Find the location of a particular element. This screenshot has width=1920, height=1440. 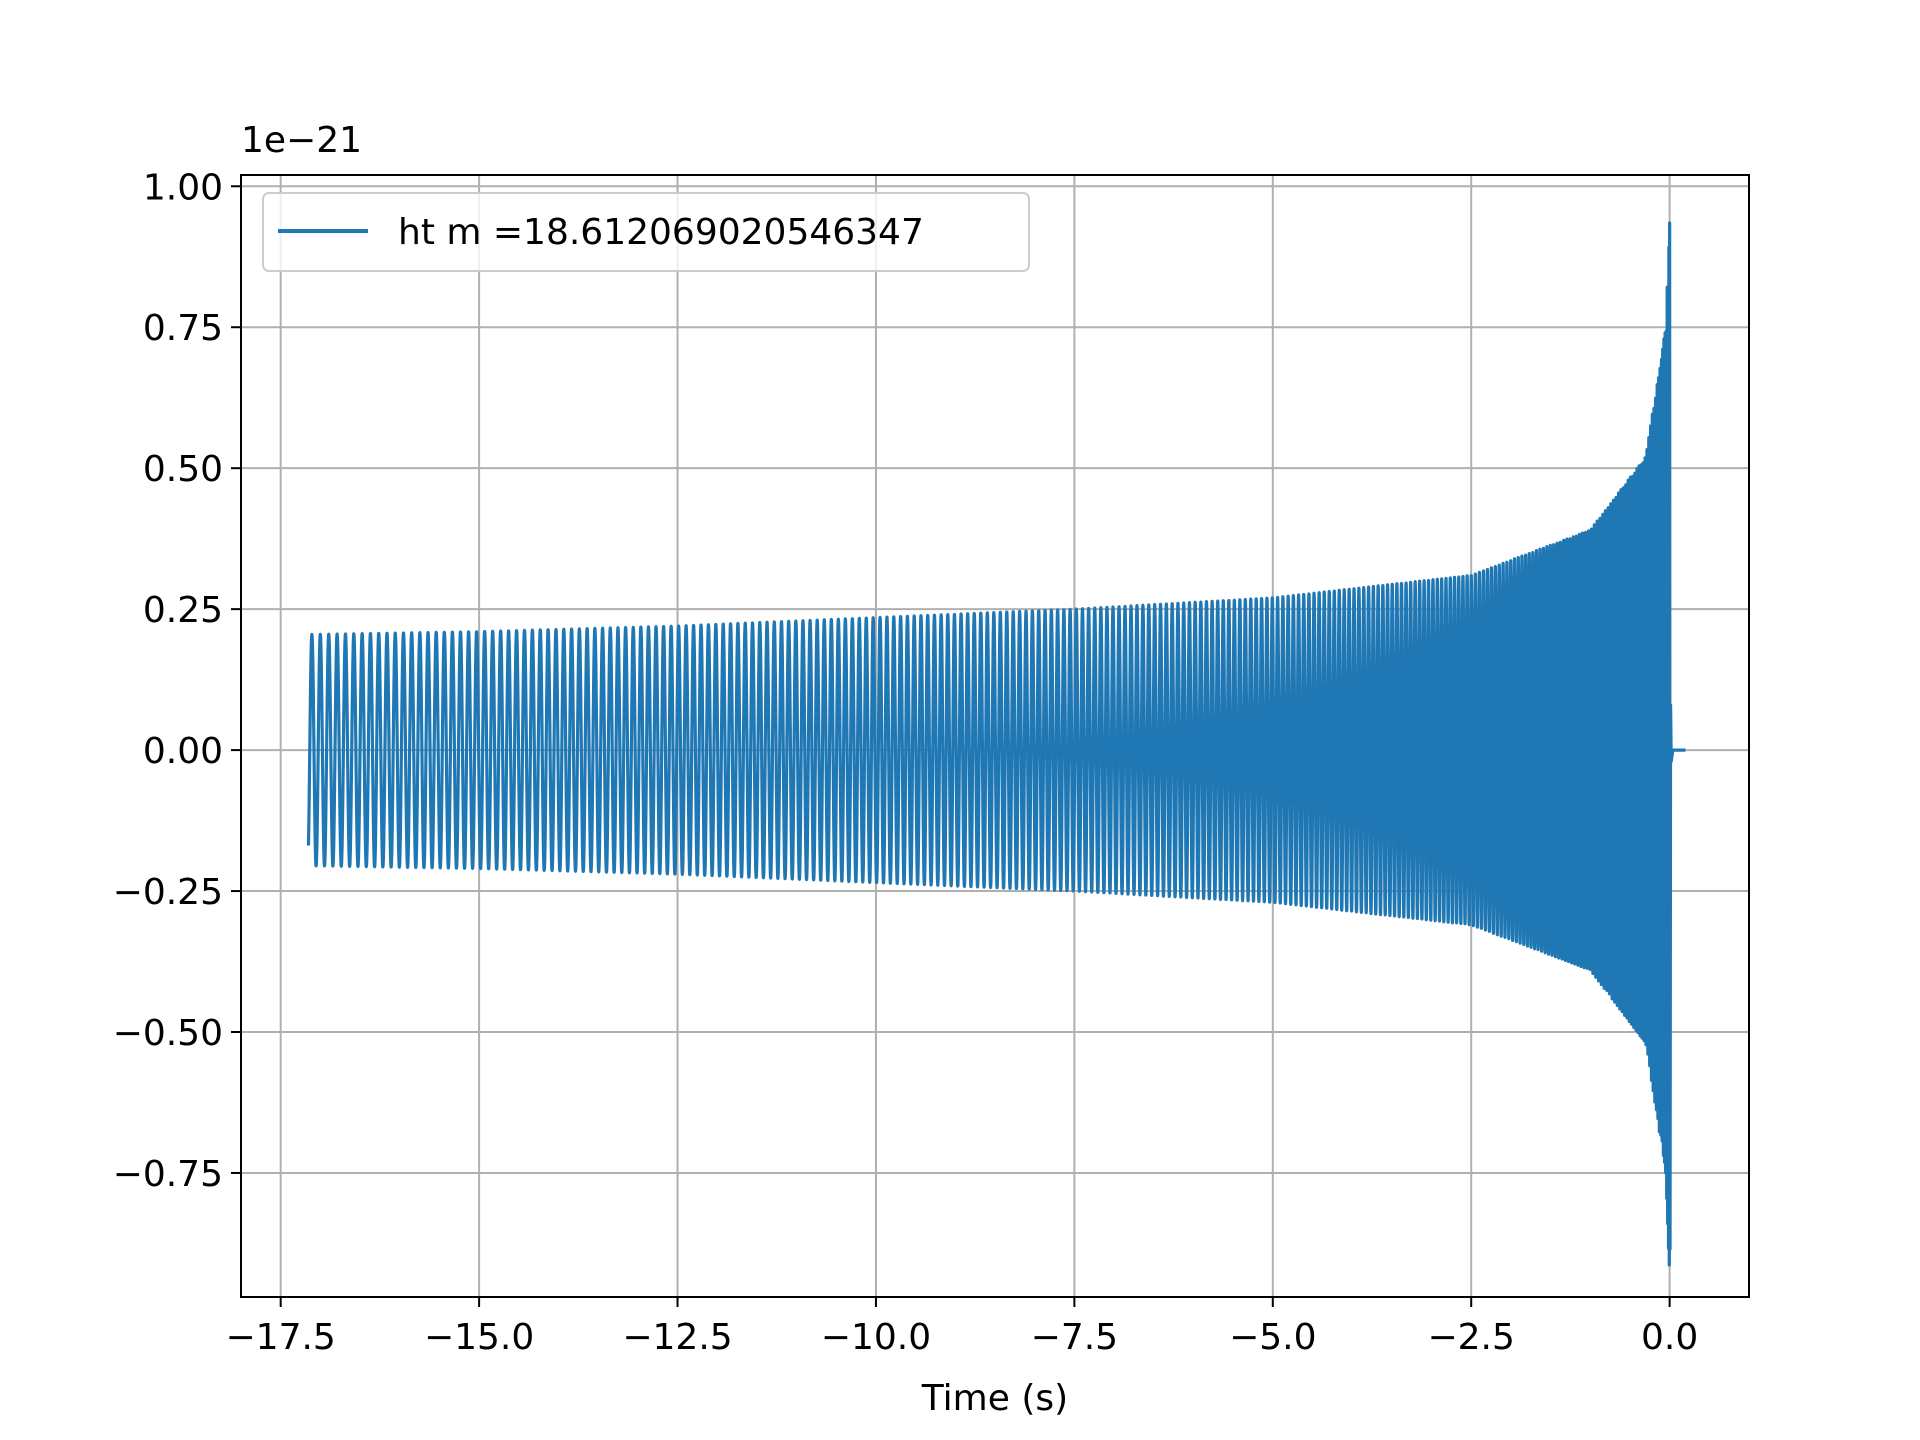

legend-box is located at coordinates (646, 232).